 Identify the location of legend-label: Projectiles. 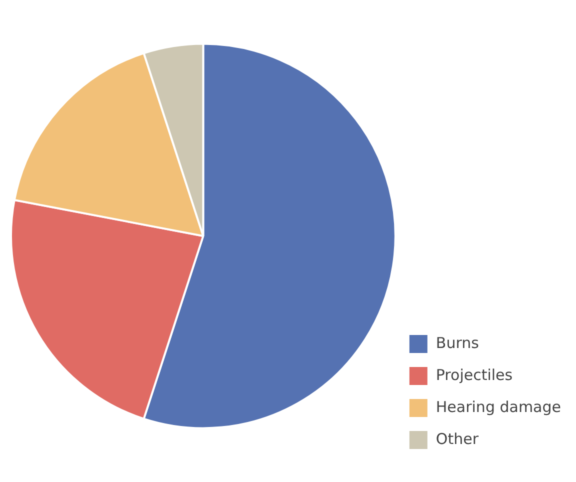
(474, 375).